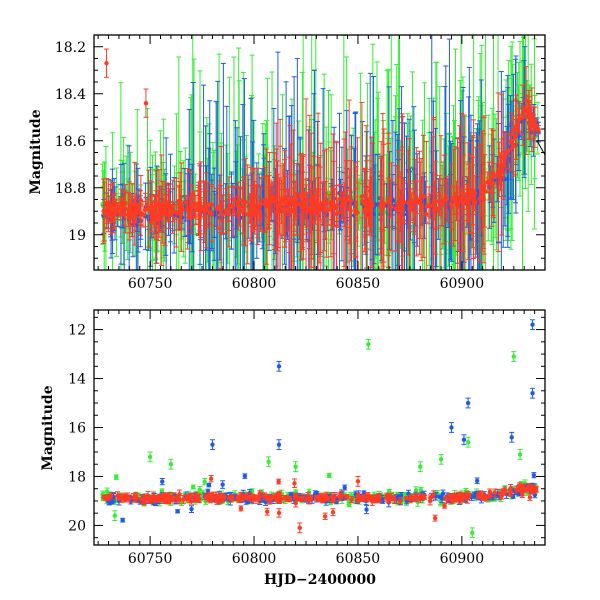  What do you see at coordinates (77, 236) in the screenshot?
I see `y-tick-label: 19` at bounding box center [77, 236].